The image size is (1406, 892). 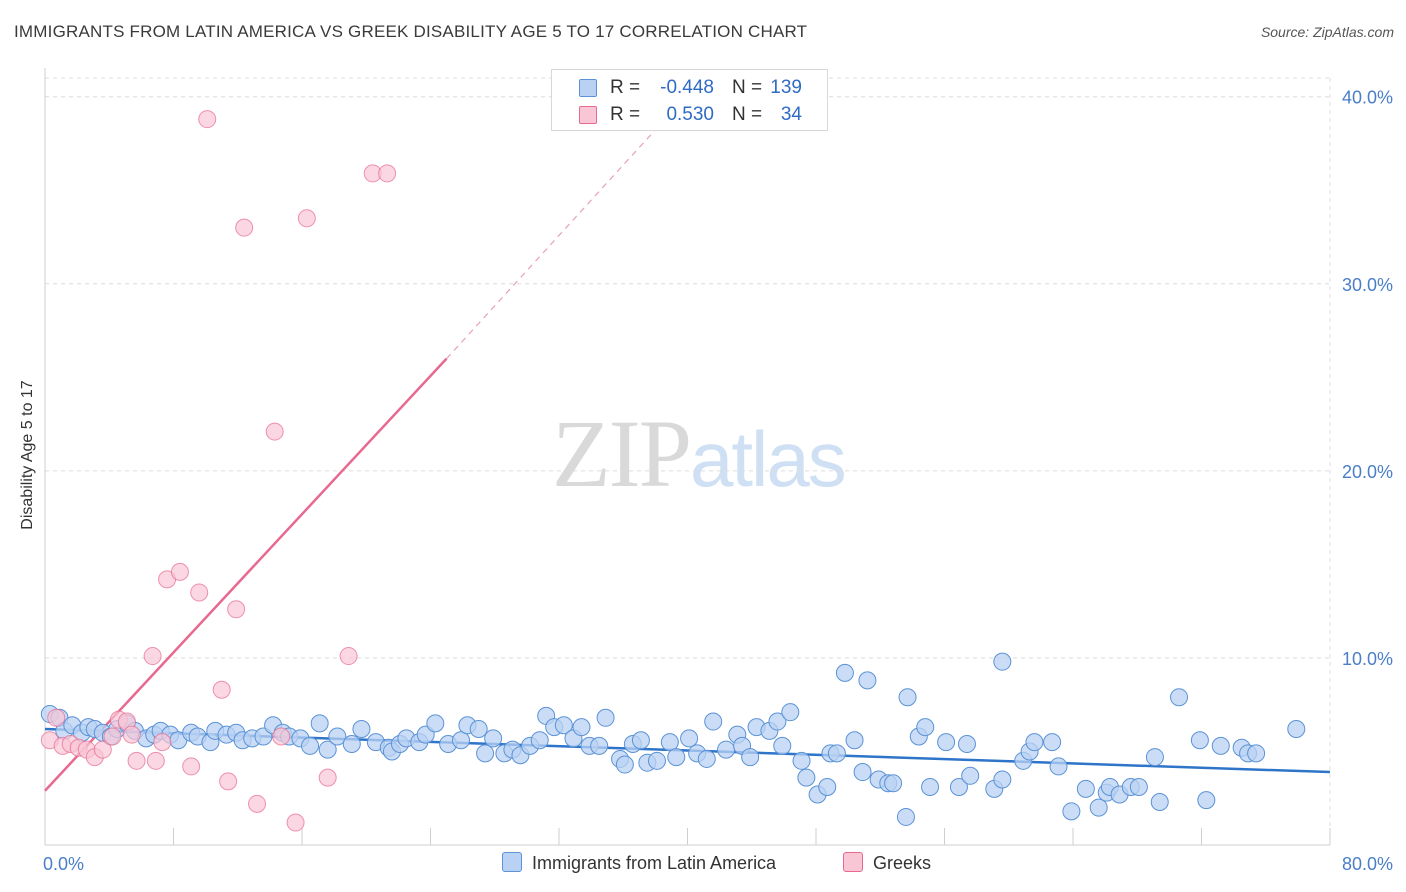 I want to click on watermark: ZIPatlas, so click(x=699, y=453).